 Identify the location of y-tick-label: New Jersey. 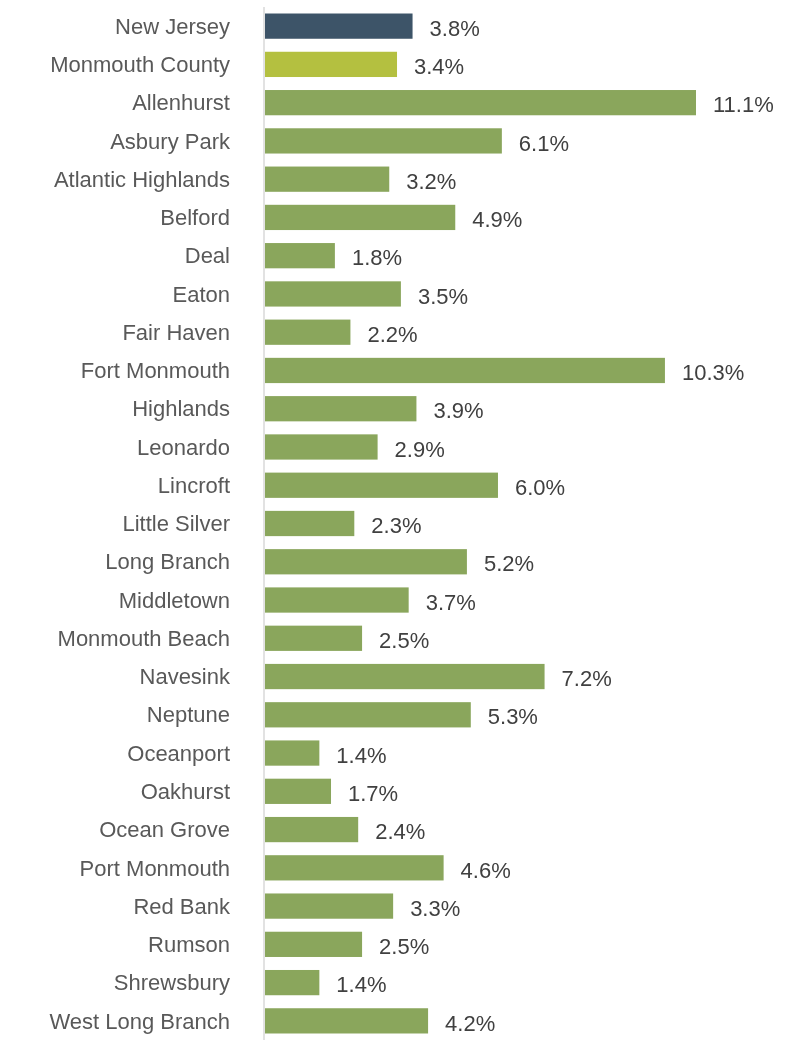
(172, 26).